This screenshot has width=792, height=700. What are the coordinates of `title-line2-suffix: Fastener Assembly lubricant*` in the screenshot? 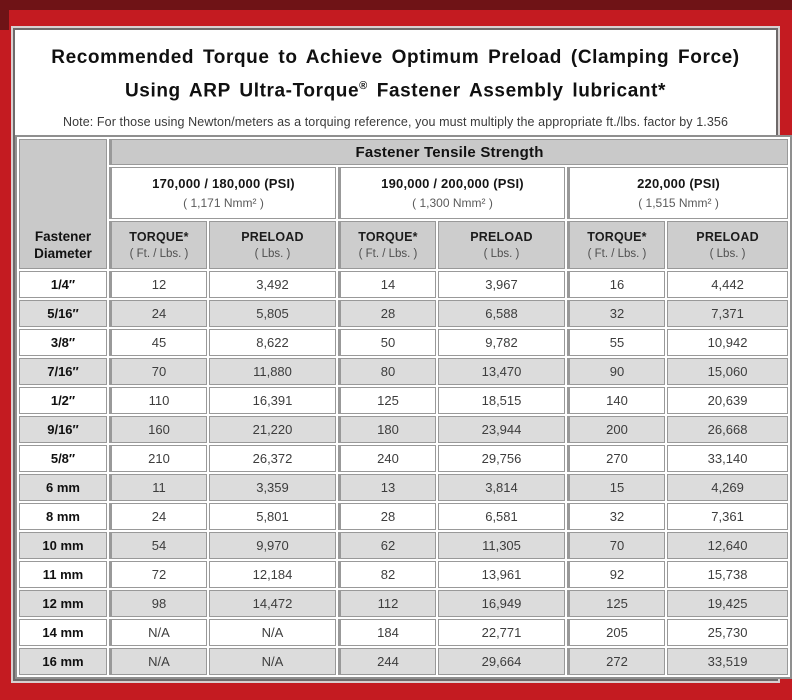 It's located at (517, 91).